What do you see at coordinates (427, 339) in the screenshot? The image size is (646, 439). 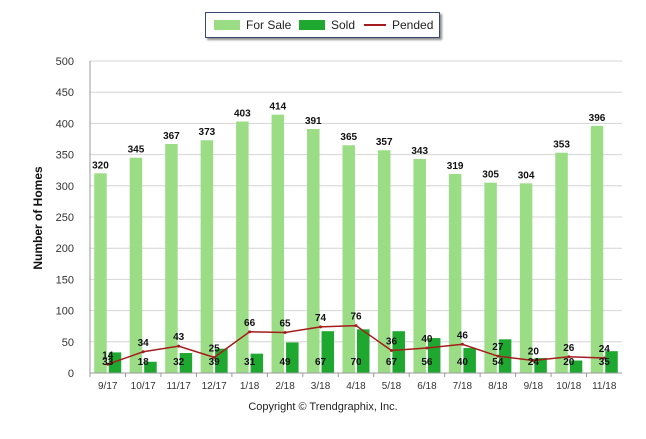 I see `data-label-pended: 40` at bounding box center [427, 339].